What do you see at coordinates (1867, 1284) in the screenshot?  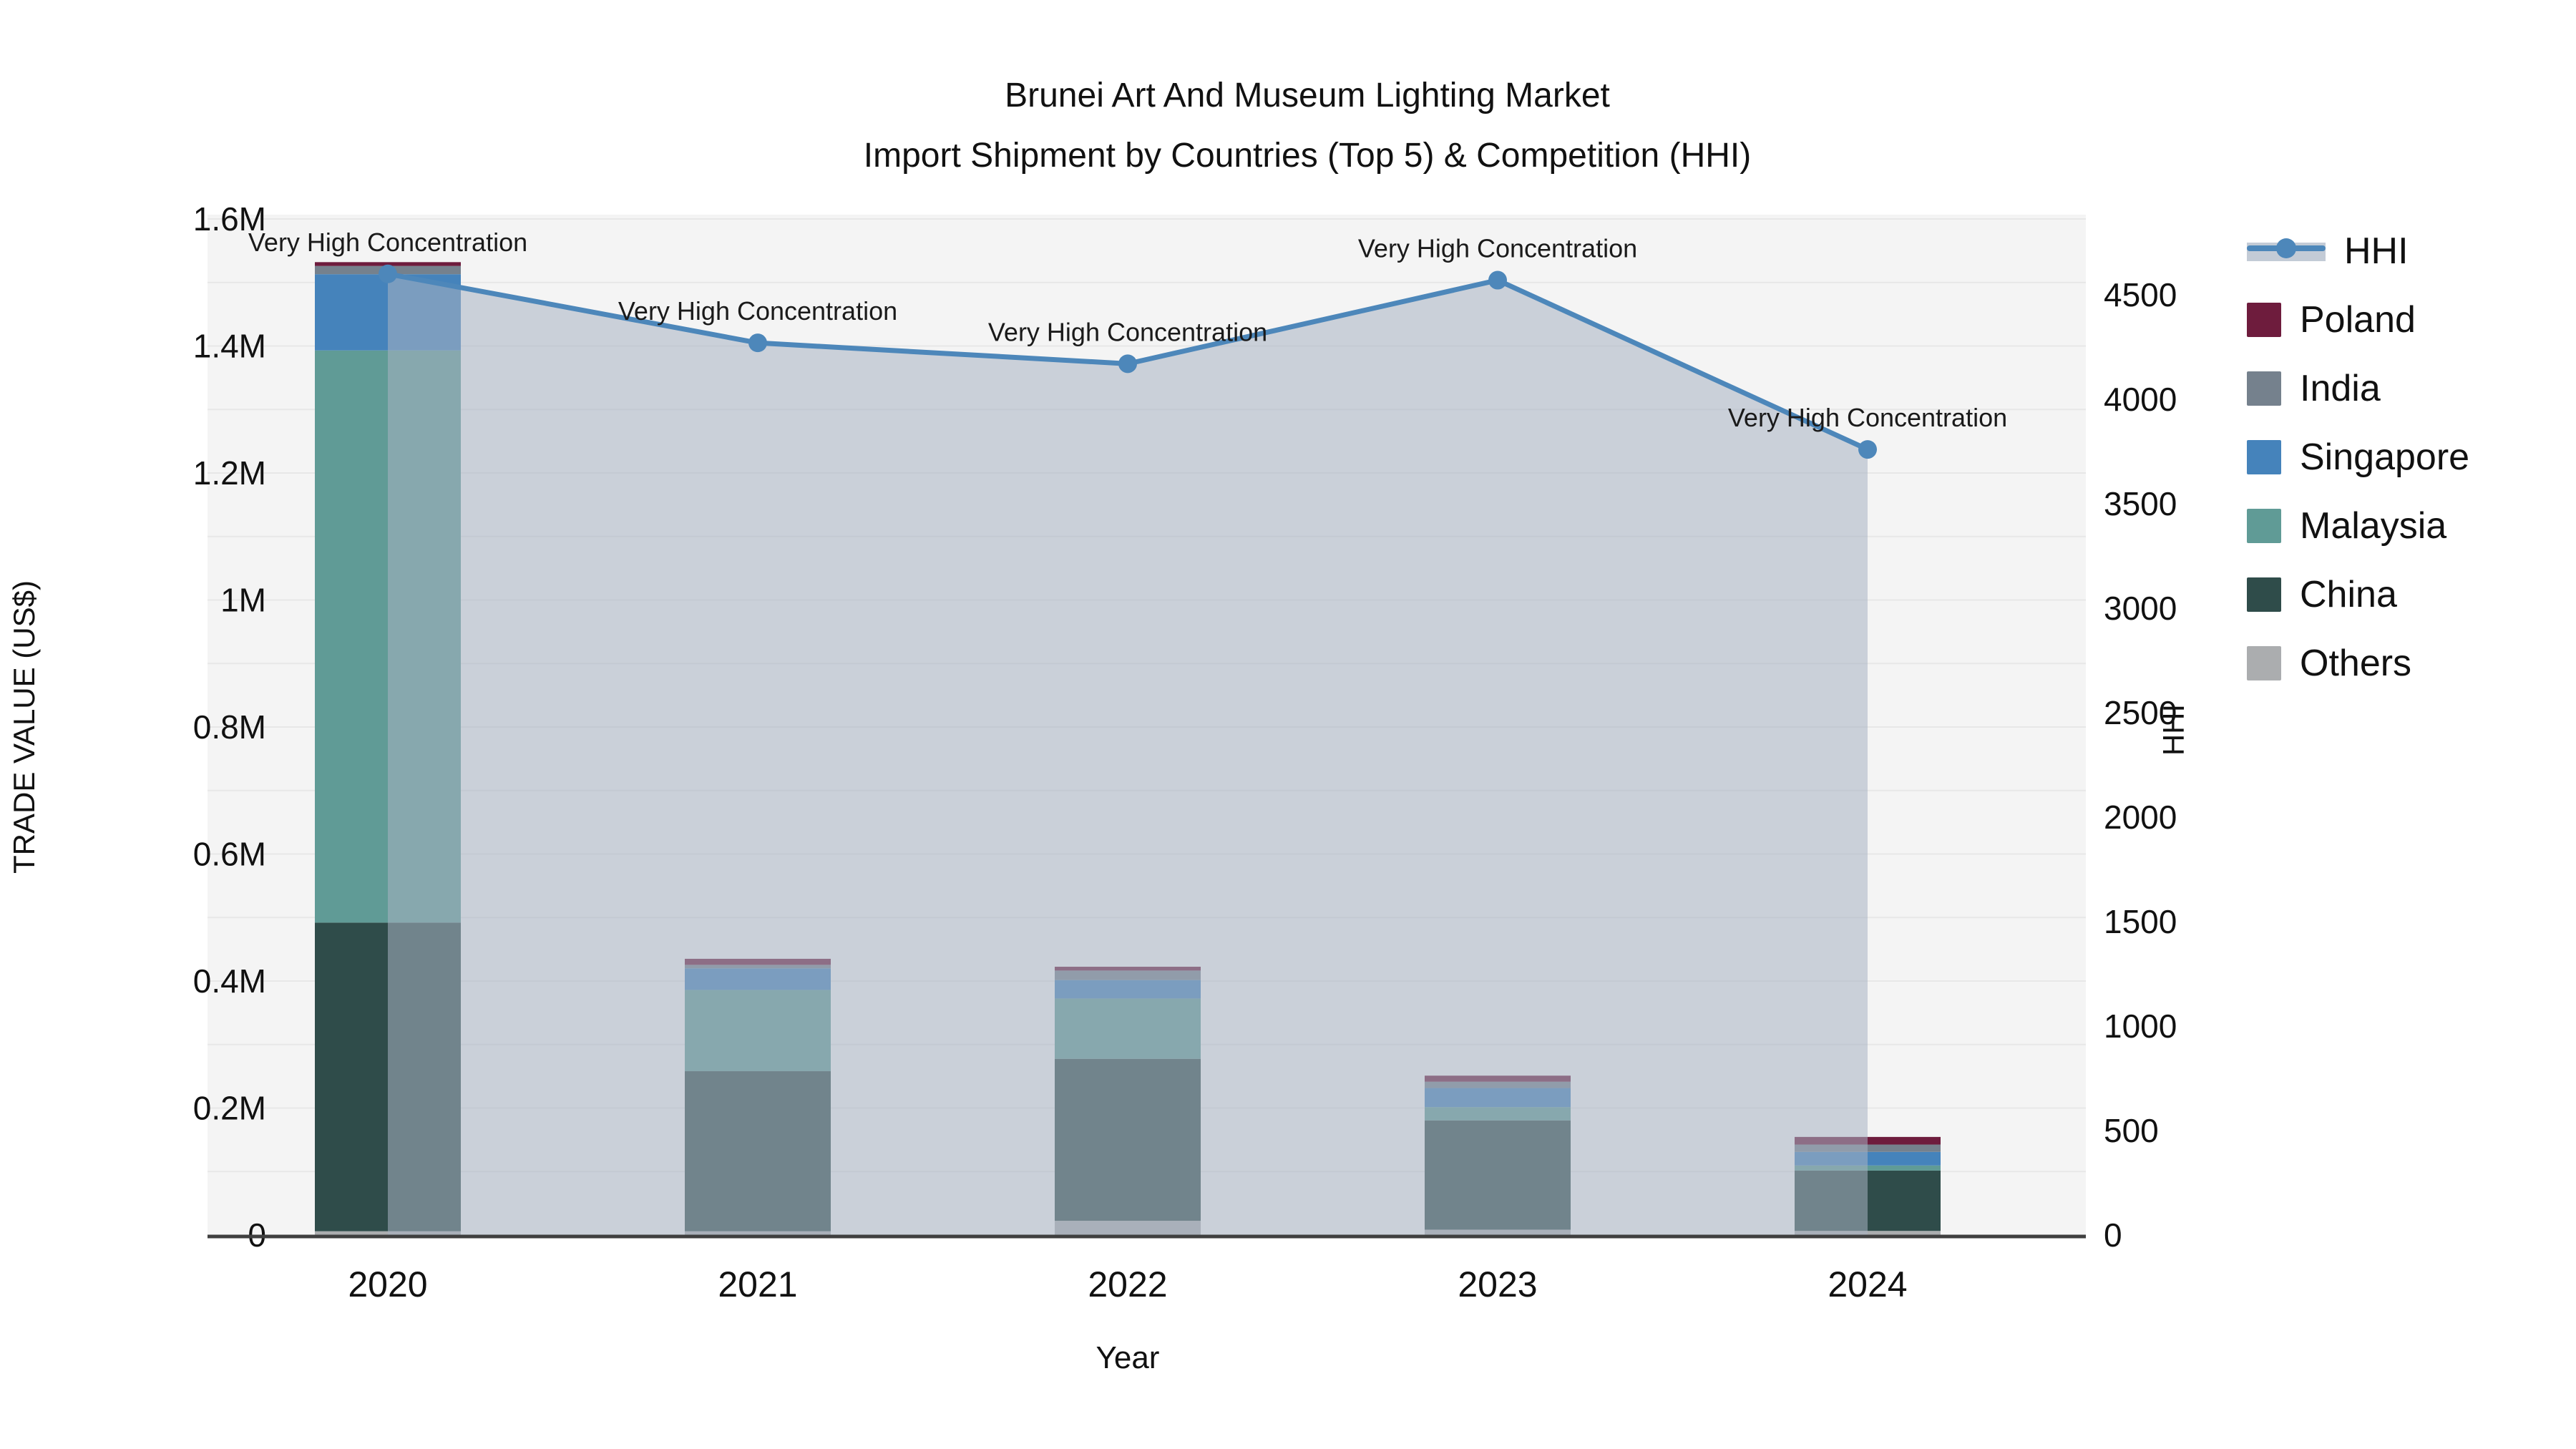 I see `x-tick-label-2024: 2024` at bounding box center [1867, 1284].